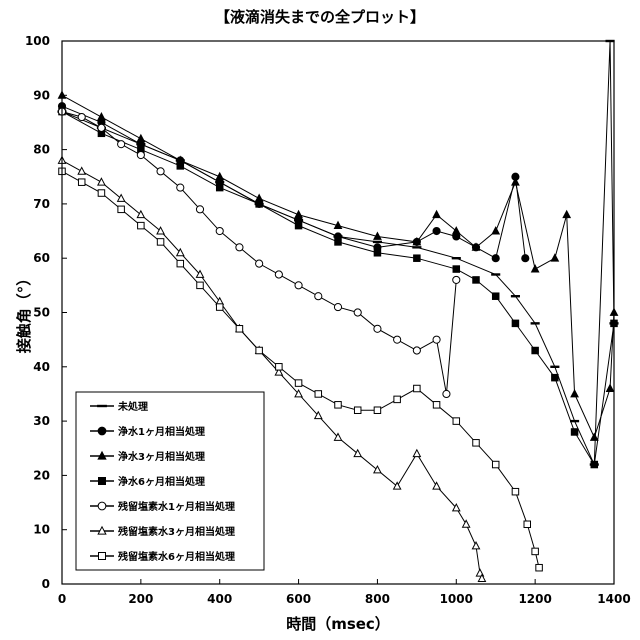 This screenshot has height=640, width=640. Describe the element at coordinates (41, 204) in the screenshot. I see `y-tick-label: 70` at that location.